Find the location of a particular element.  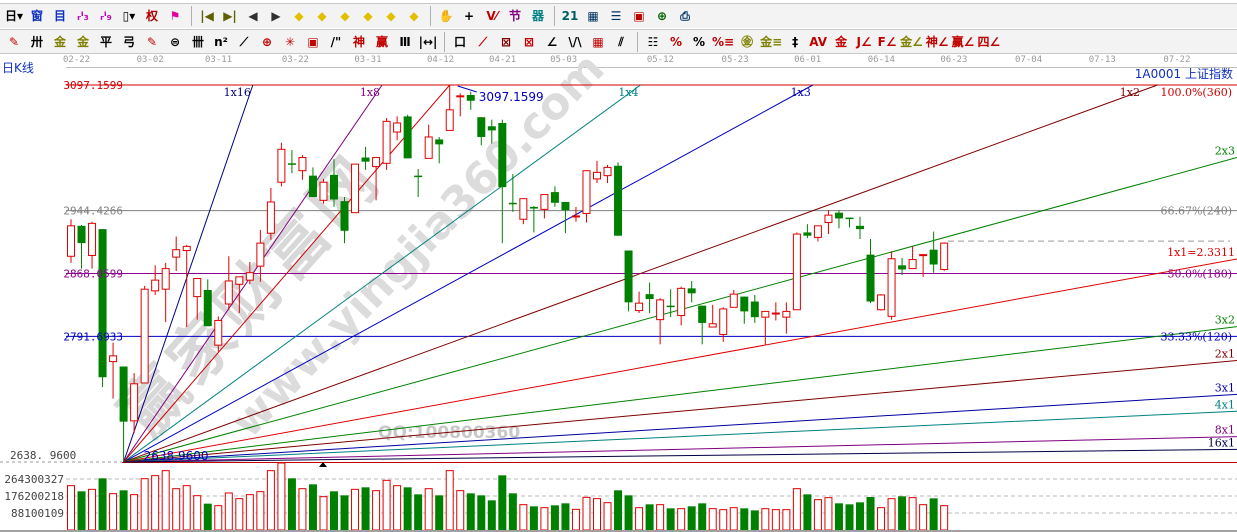

gann-line-label: 1x16 is located at coordinates (237, 92).